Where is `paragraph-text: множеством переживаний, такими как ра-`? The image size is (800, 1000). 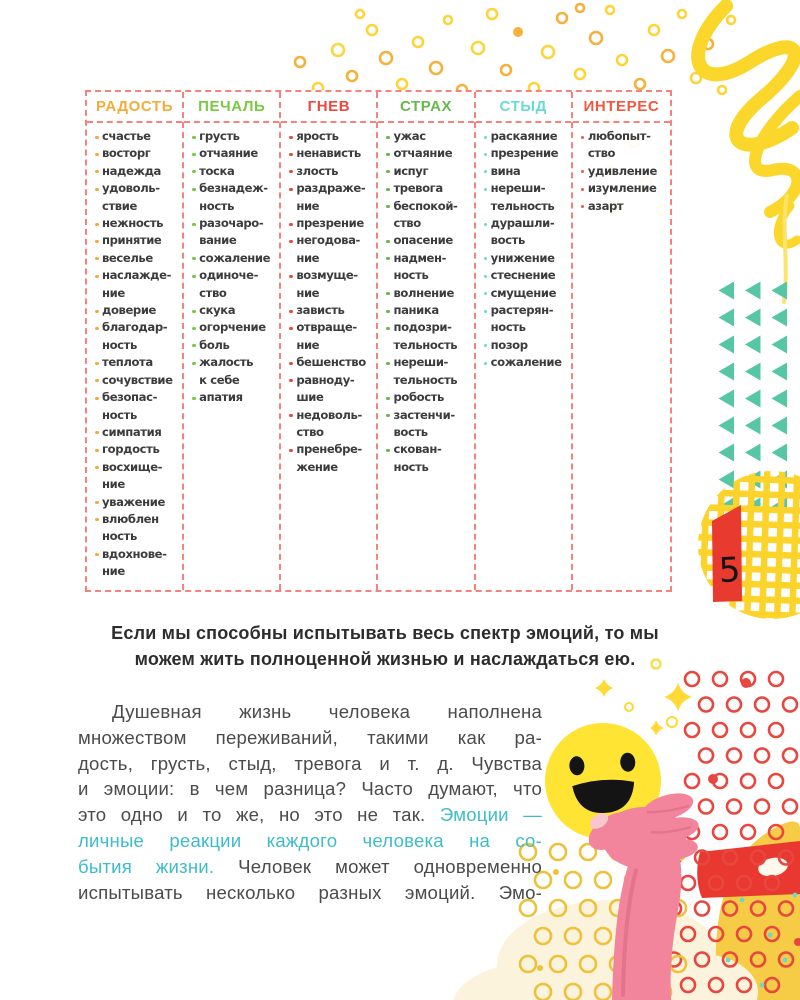
paragraph-text: множеством переживаний, такими как ра- is located at coordinates (310, 737).